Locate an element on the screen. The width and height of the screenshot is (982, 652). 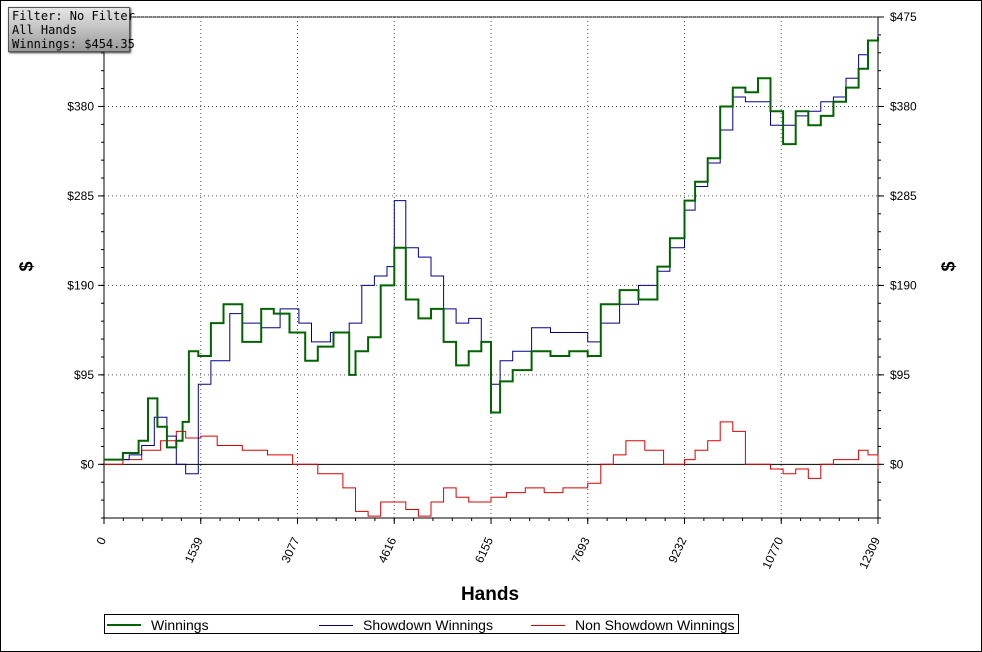
legend-label-winnings: Winnings is located at coordinates (180, 625).